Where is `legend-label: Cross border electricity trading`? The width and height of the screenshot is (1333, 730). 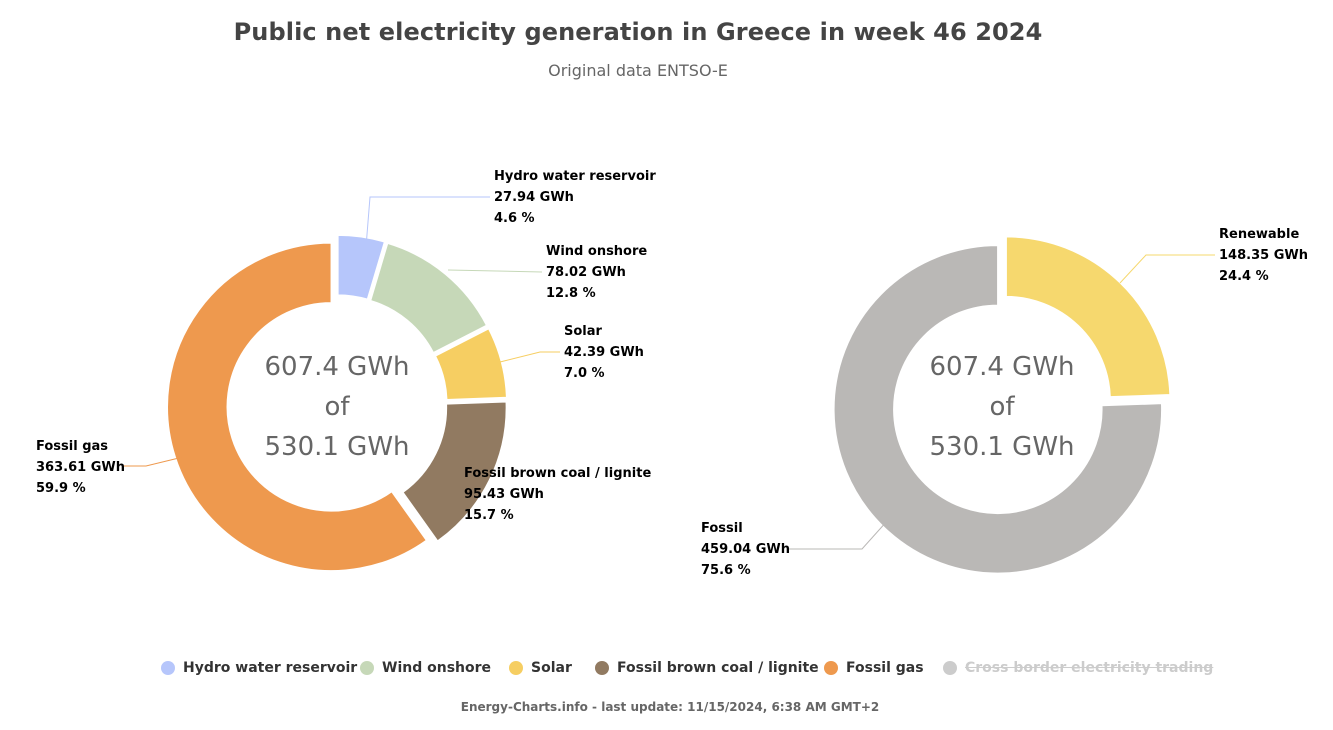 legend-label: Cross border electricity trading is located at coordinates (1089, 668).